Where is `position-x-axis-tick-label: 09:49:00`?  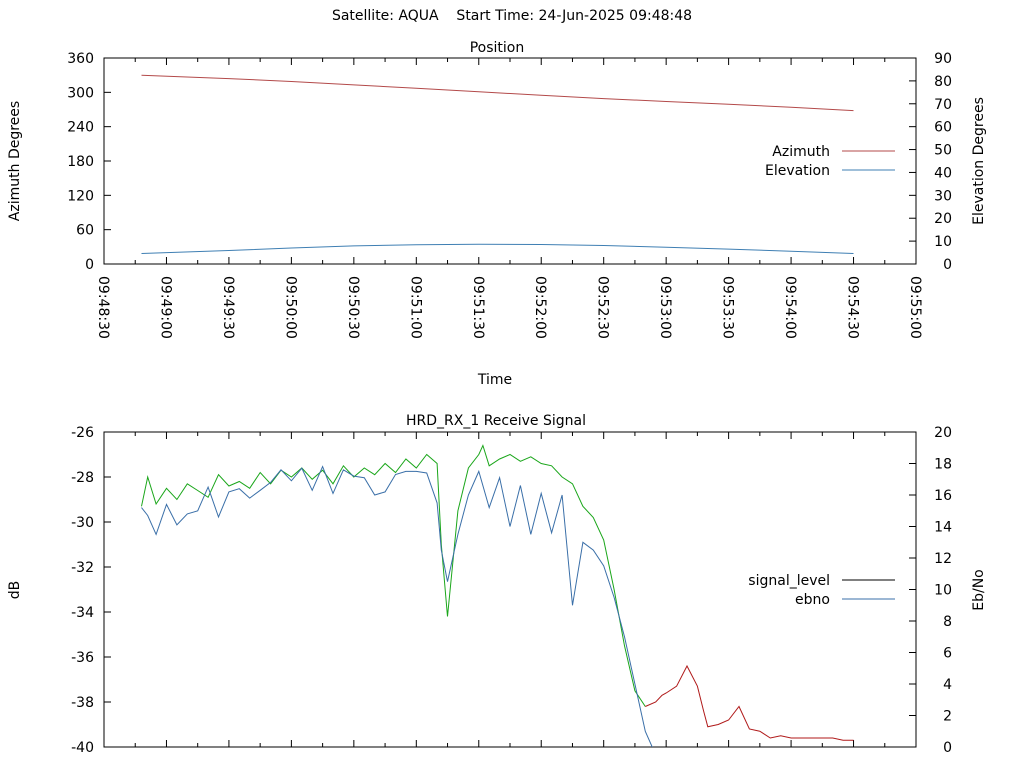 position-x-axis-tick-label: 09:49:00 is located at coordinates (165, 307).